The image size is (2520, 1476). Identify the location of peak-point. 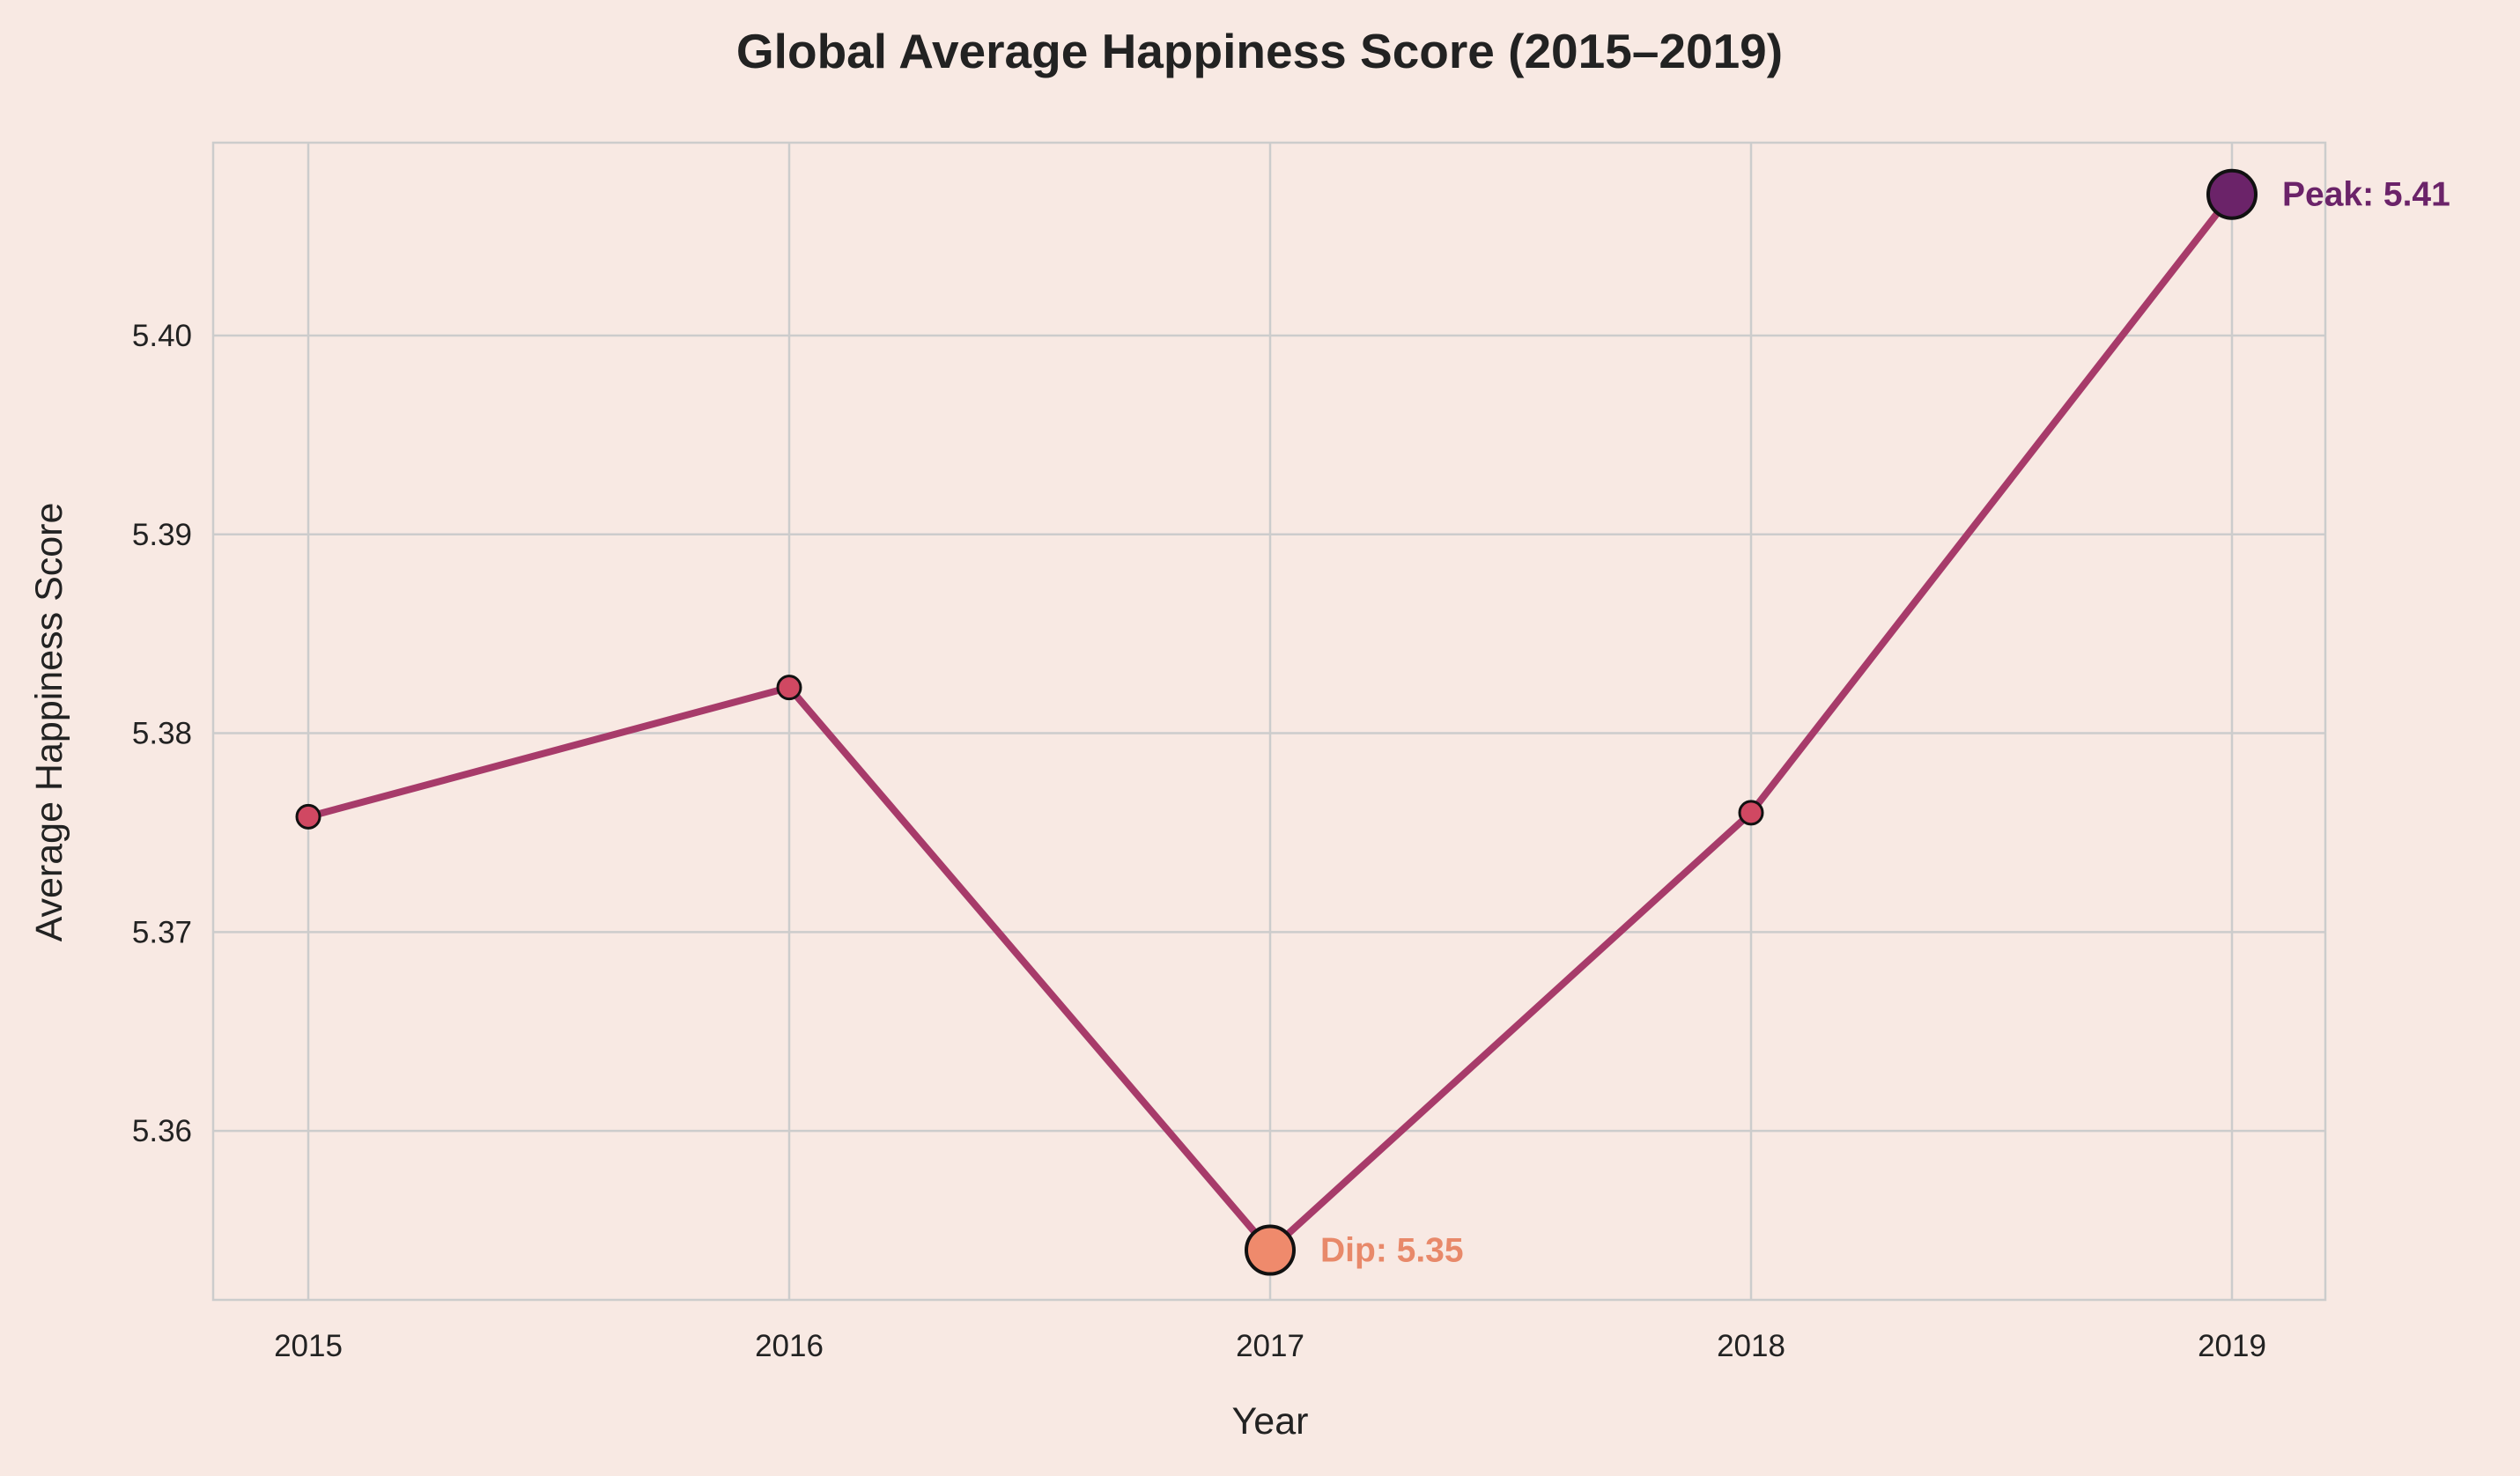
(2232, 194).